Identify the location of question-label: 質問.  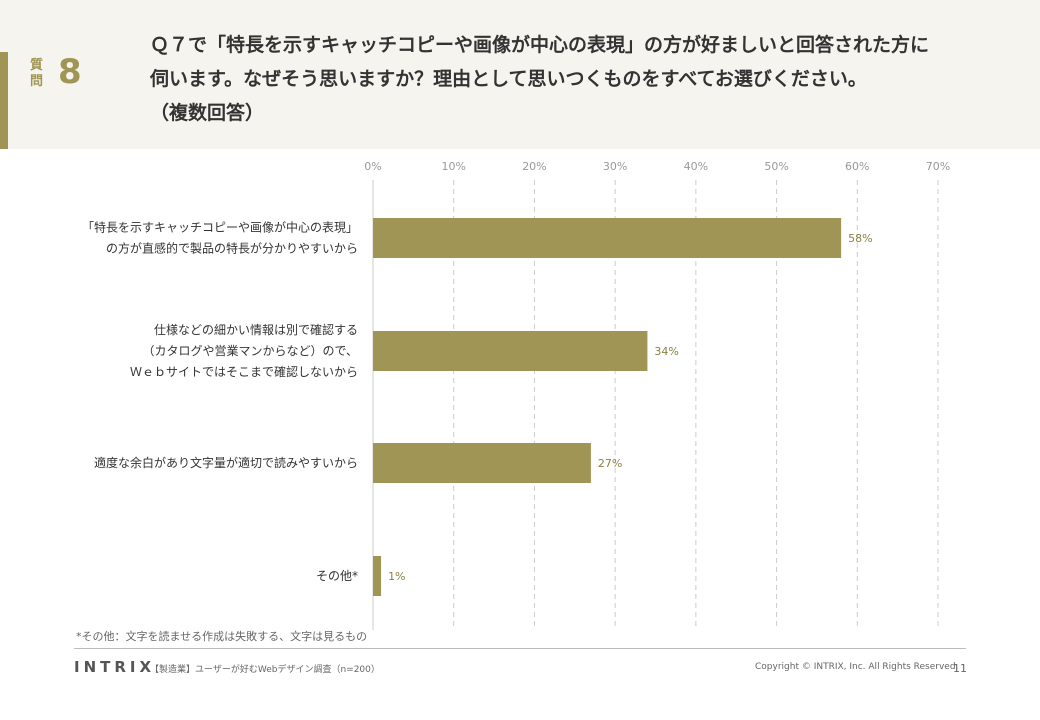
(37, 73).